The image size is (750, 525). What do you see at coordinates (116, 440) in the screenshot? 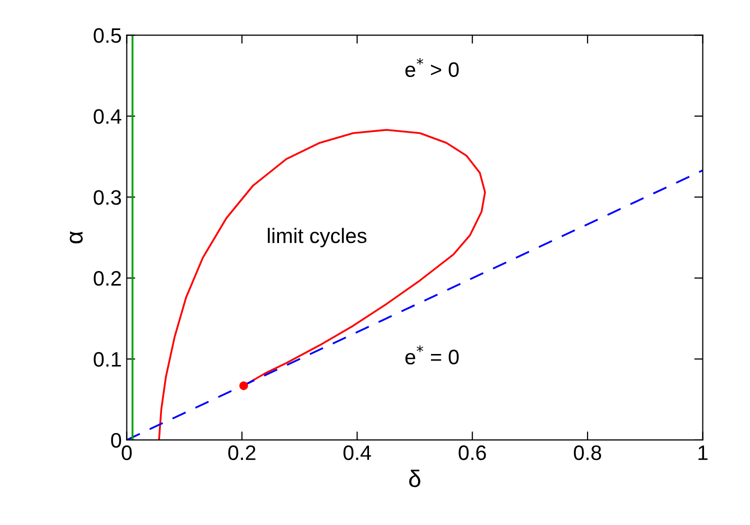
I see `y-tick-label: 0` at bounding box center [116, 440].